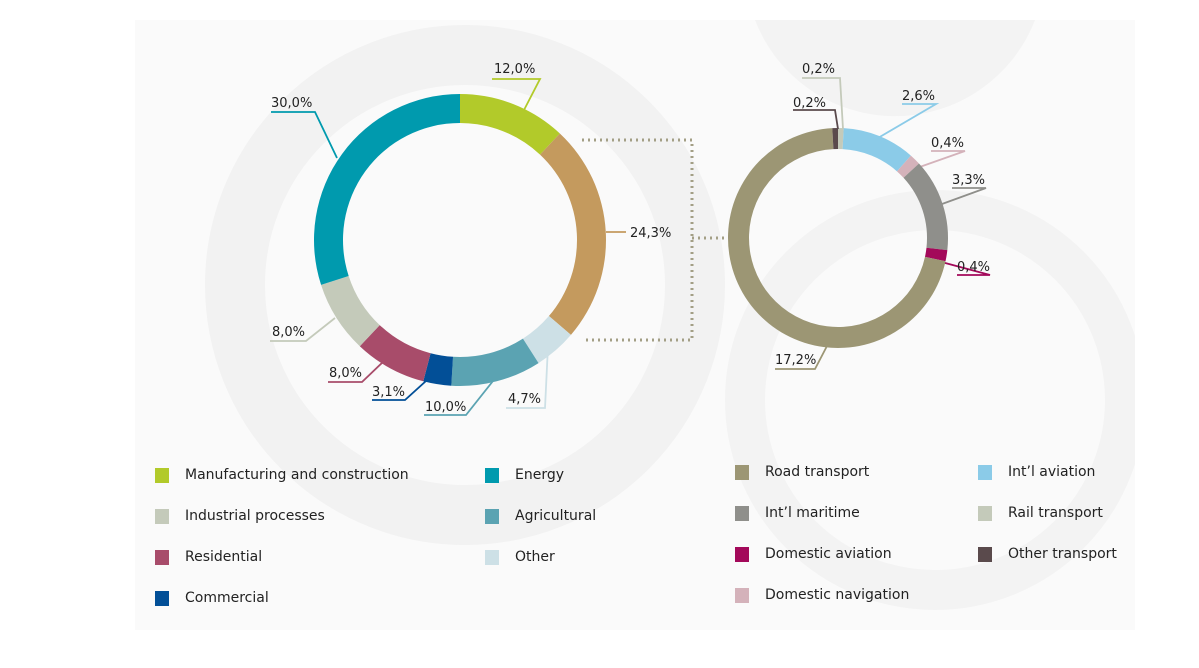 The height and width of the screenshot is (668, 1199). Describe the element at coordinates (255, 516) in the screenshot. I see `legend-label: Industrial processes` at that location.